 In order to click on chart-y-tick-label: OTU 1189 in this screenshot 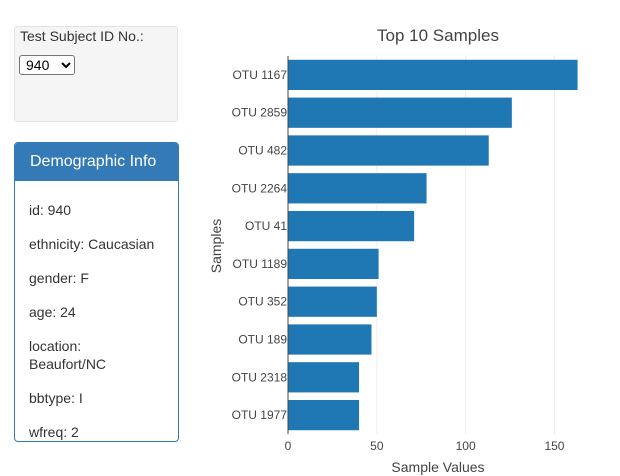, I will do `click(260, 264)`.